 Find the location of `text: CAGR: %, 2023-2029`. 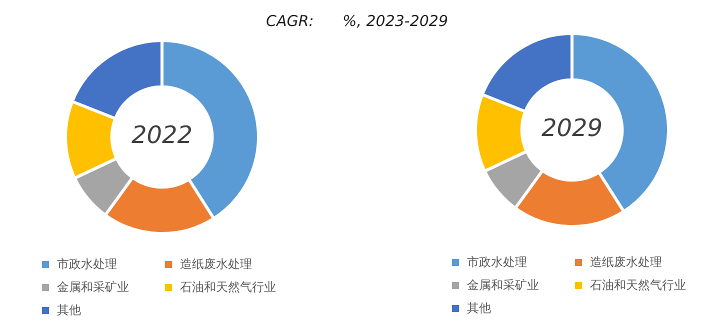

text: CAGR: %, 2023-2029 is located at coordinates (357, 21).